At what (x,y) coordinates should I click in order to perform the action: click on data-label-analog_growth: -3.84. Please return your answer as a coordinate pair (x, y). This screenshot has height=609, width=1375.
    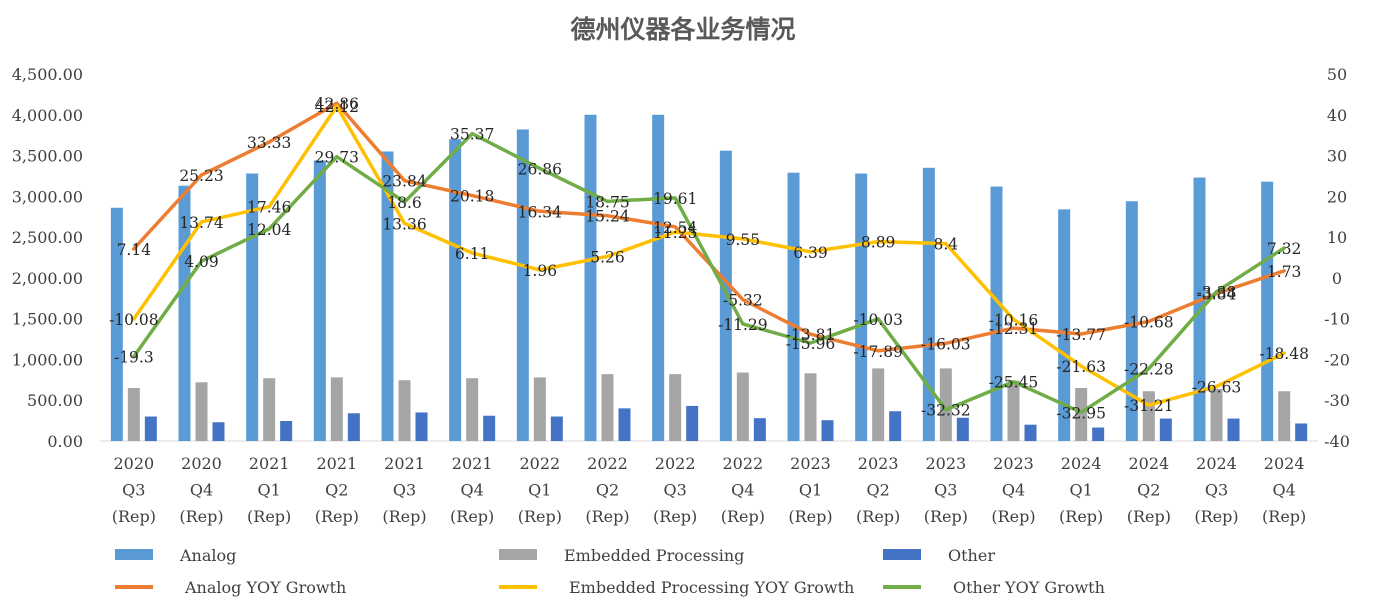
    Looking at the image, I should click on (1217, 295).